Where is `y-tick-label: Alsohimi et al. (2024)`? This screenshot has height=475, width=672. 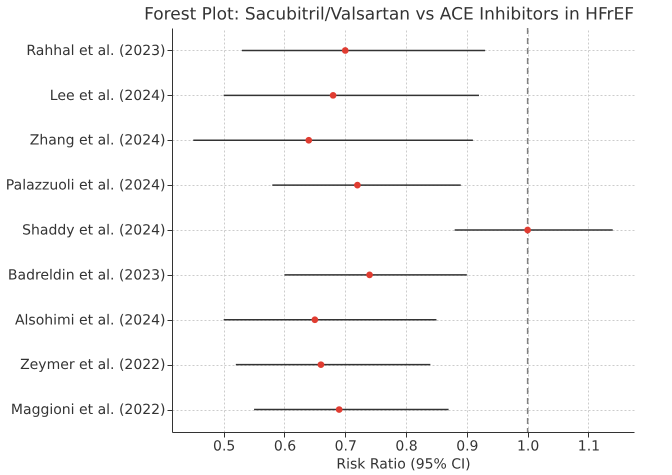
y-tick-label: Alsohimi et al. (2024) is located at coordinates (90, 320).